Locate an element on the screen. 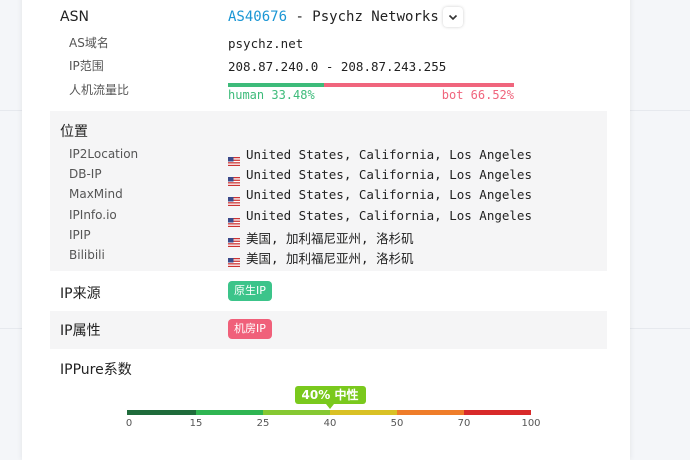 Image resolution: width=690 pixels, height=460 pixels. score-pointer is located at coordinates (330, 406).